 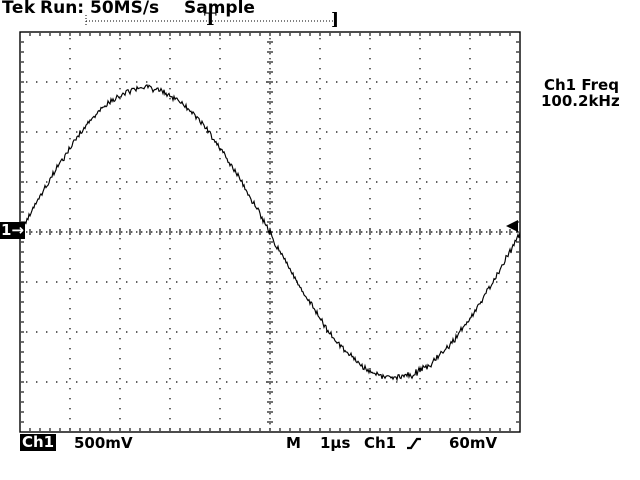 What do you see at coordinates (414, 445) in the screenshot?
I see `rising-edge-icon` at bounding box center [414, 445].